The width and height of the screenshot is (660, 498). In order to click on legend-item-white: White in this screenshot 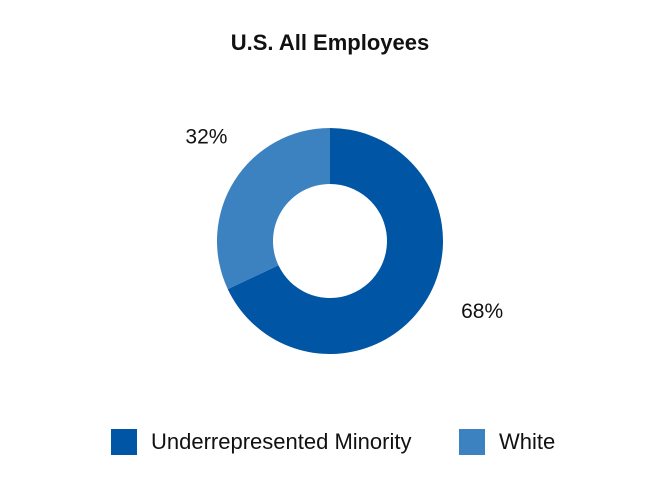, I will do `click(507, 442)`.